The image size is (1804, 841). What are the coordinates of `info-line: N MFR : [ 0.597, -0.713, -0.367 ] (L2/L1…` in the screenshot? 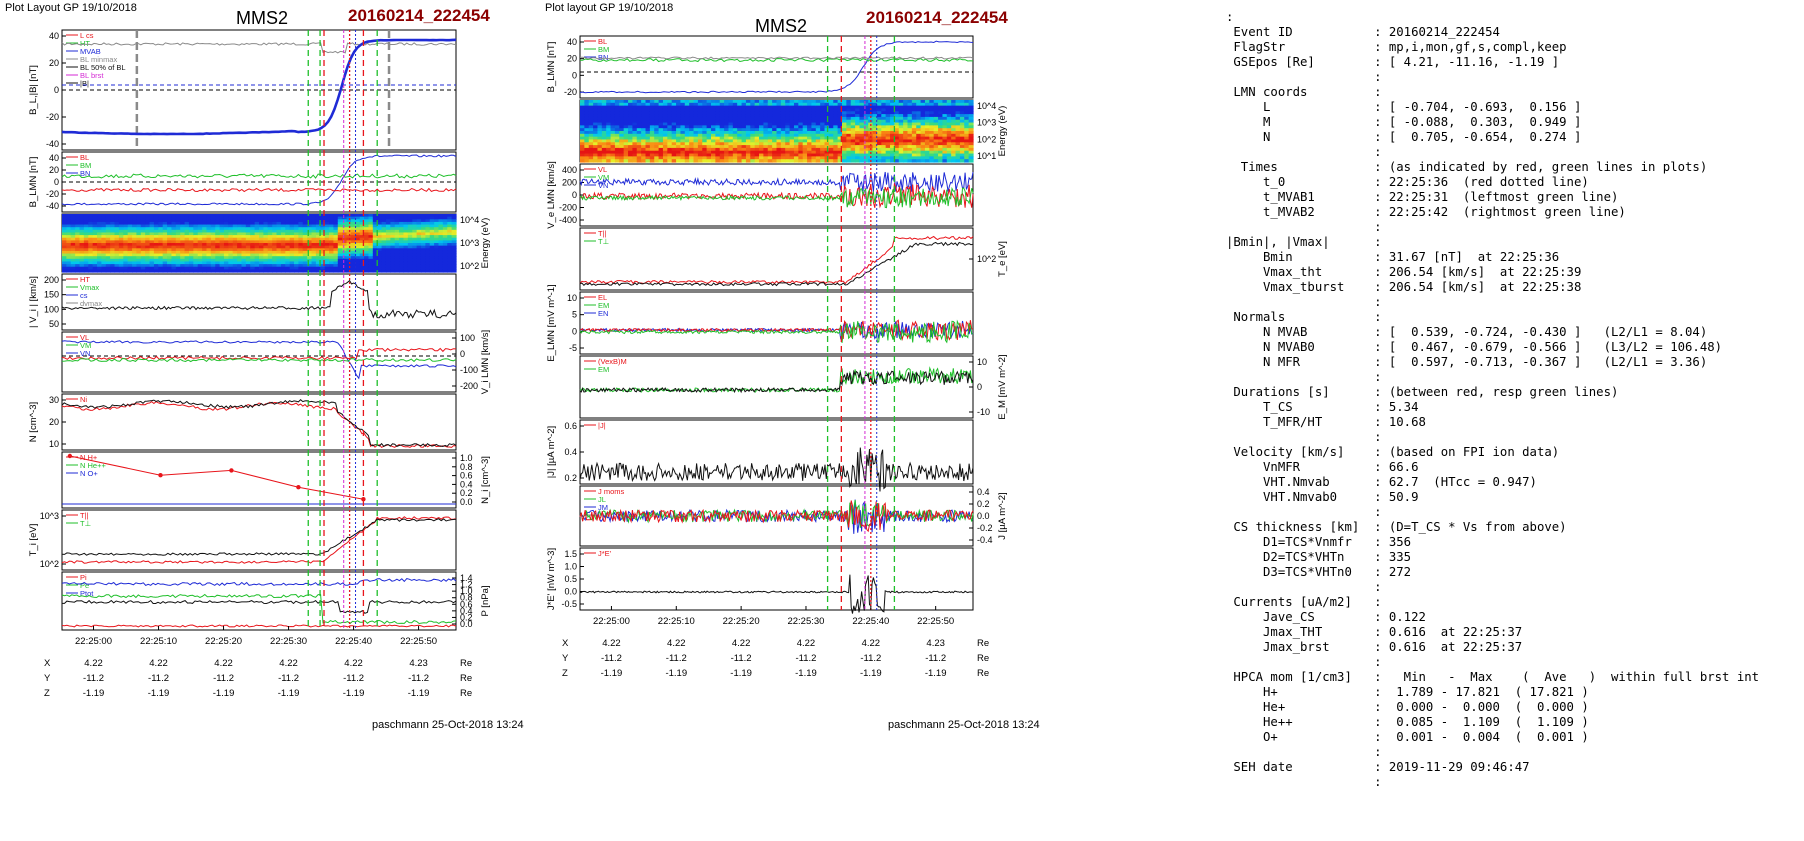 It's located at (1467, 362).